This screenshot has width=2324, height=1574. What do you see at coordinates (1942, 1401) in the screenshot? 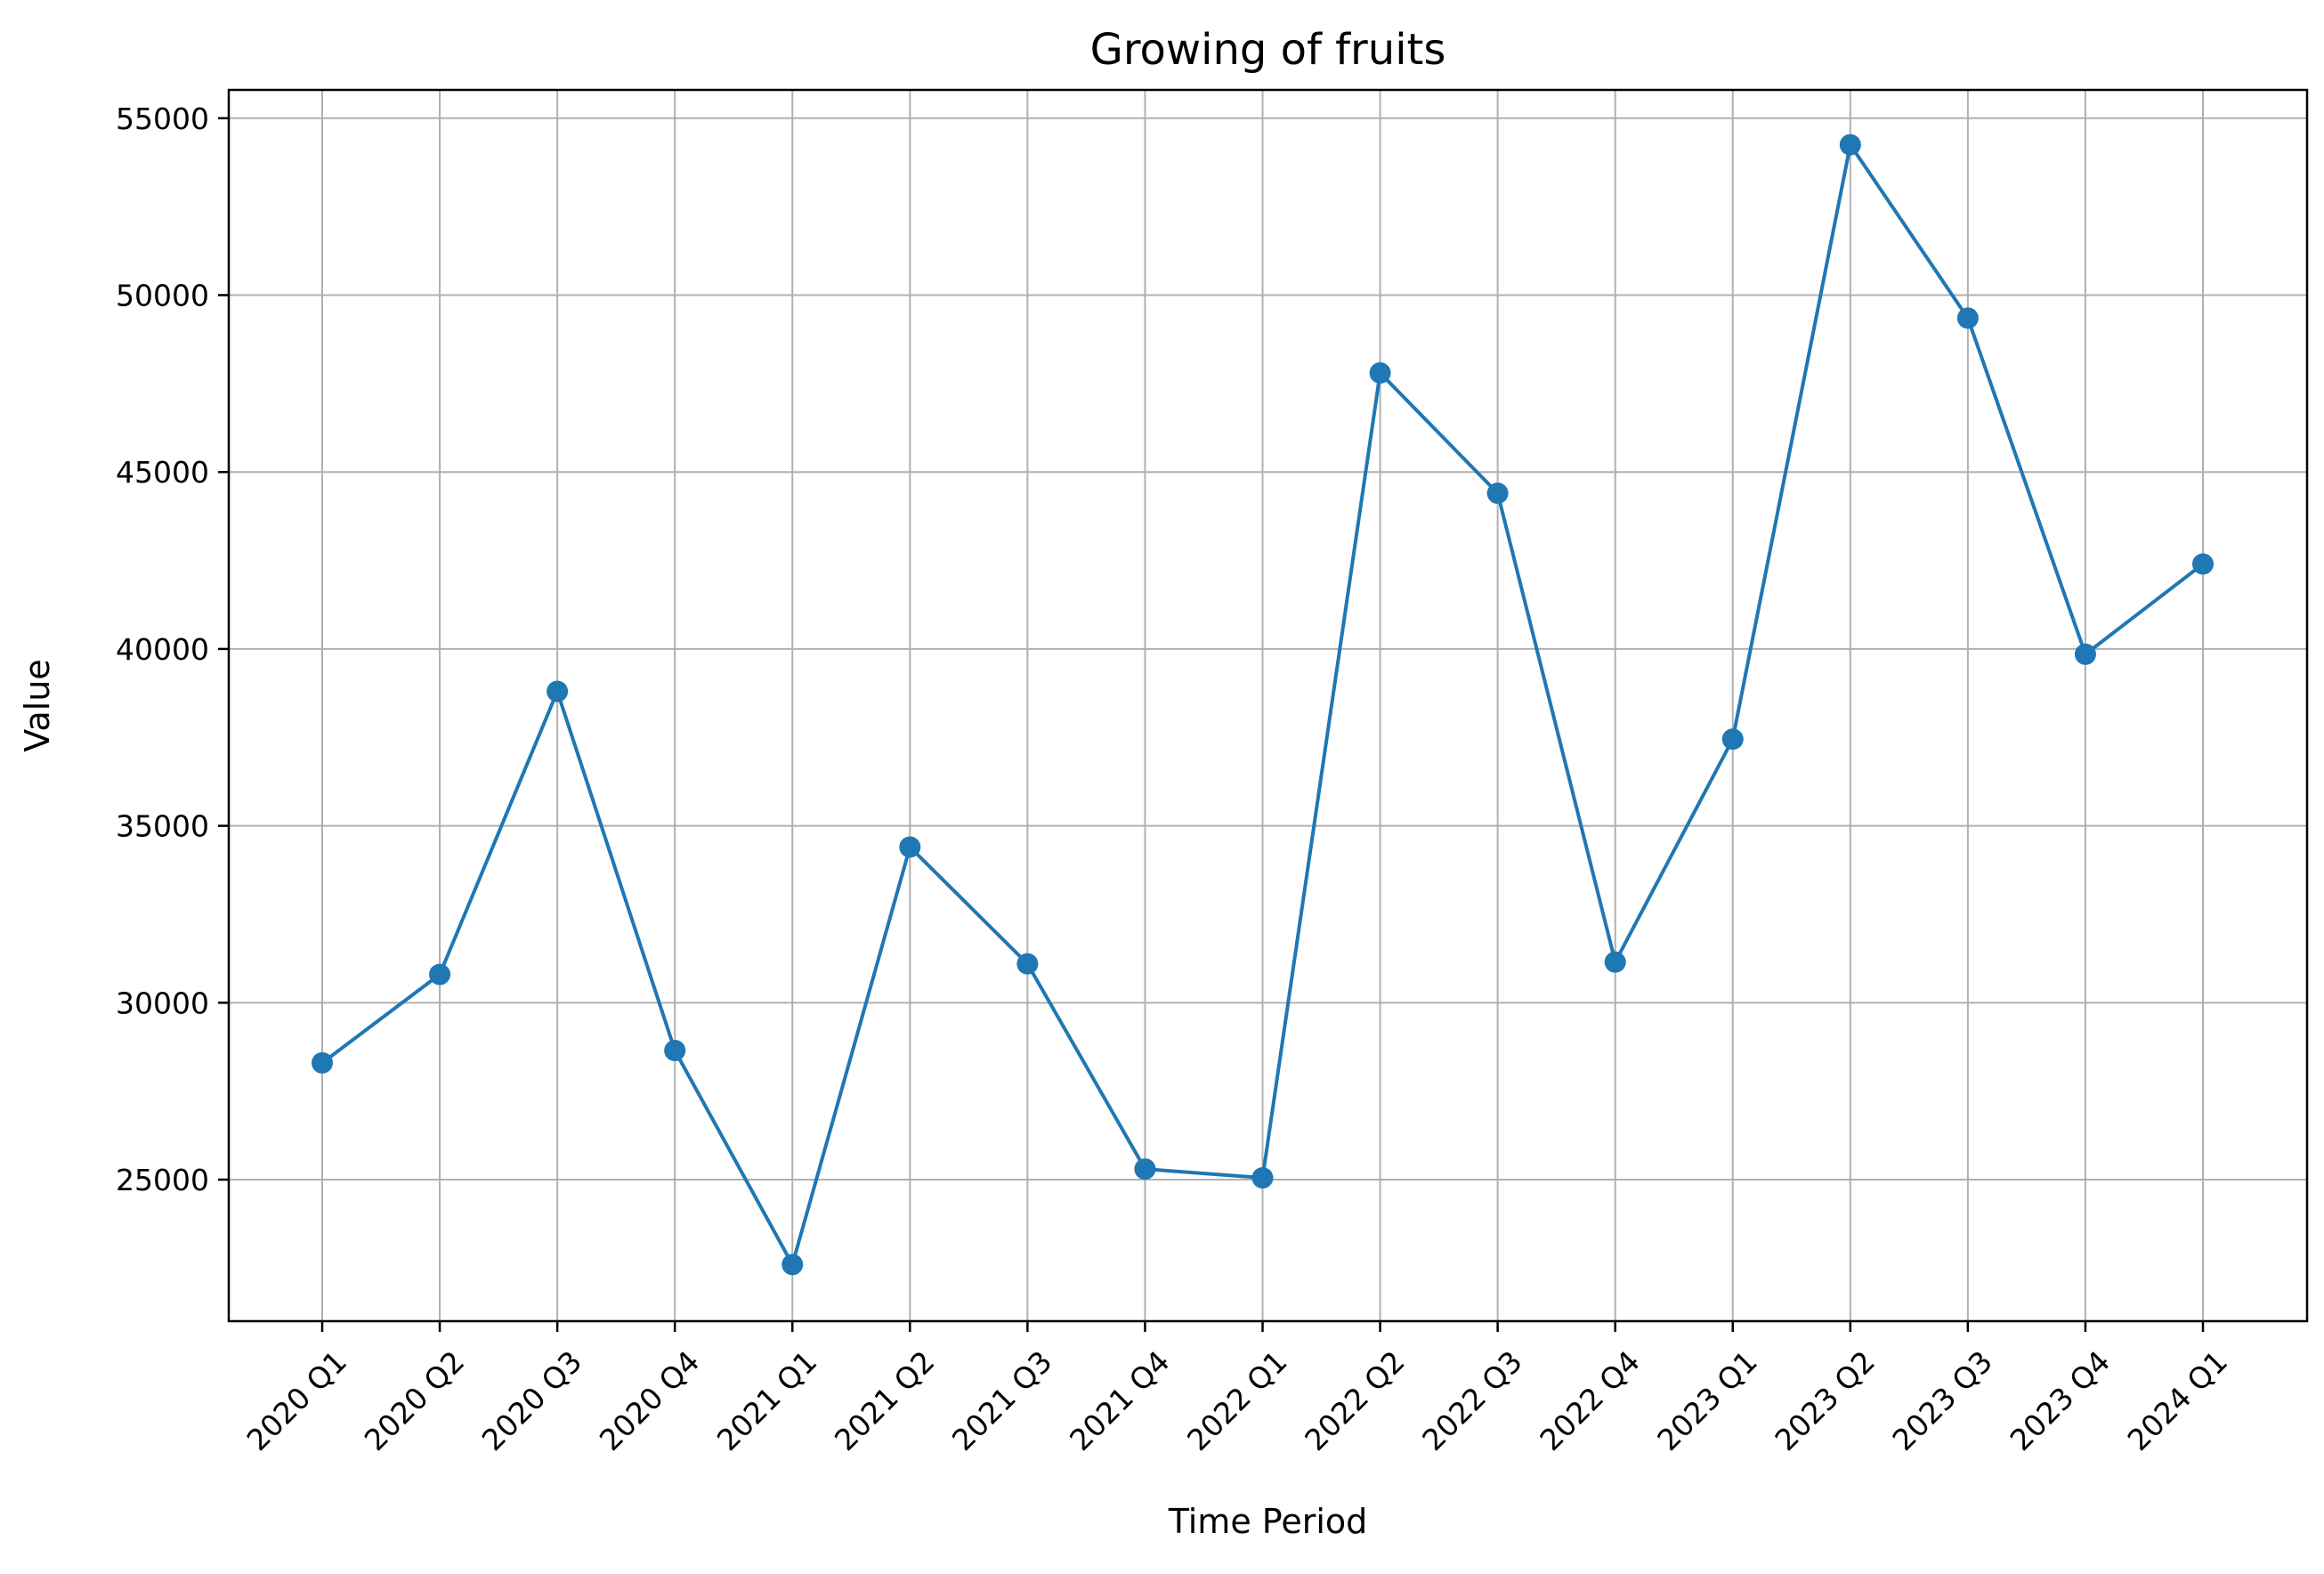
I see `x-tick-label: 2023 Q3` at bounding box center [1942, 1401].